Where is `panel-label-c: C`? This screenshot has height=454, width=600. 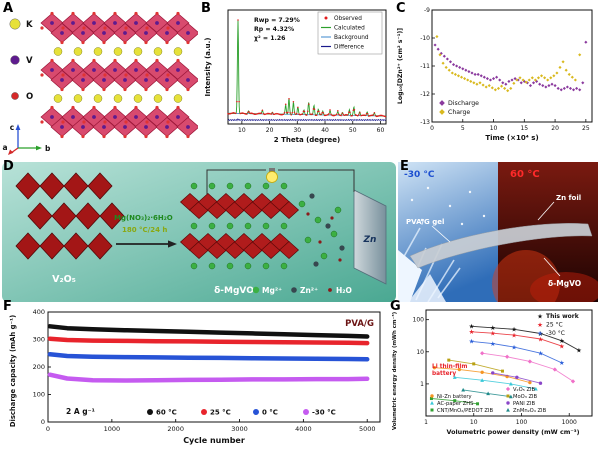 panel-label-c: C is located at coordinates (401, 8).